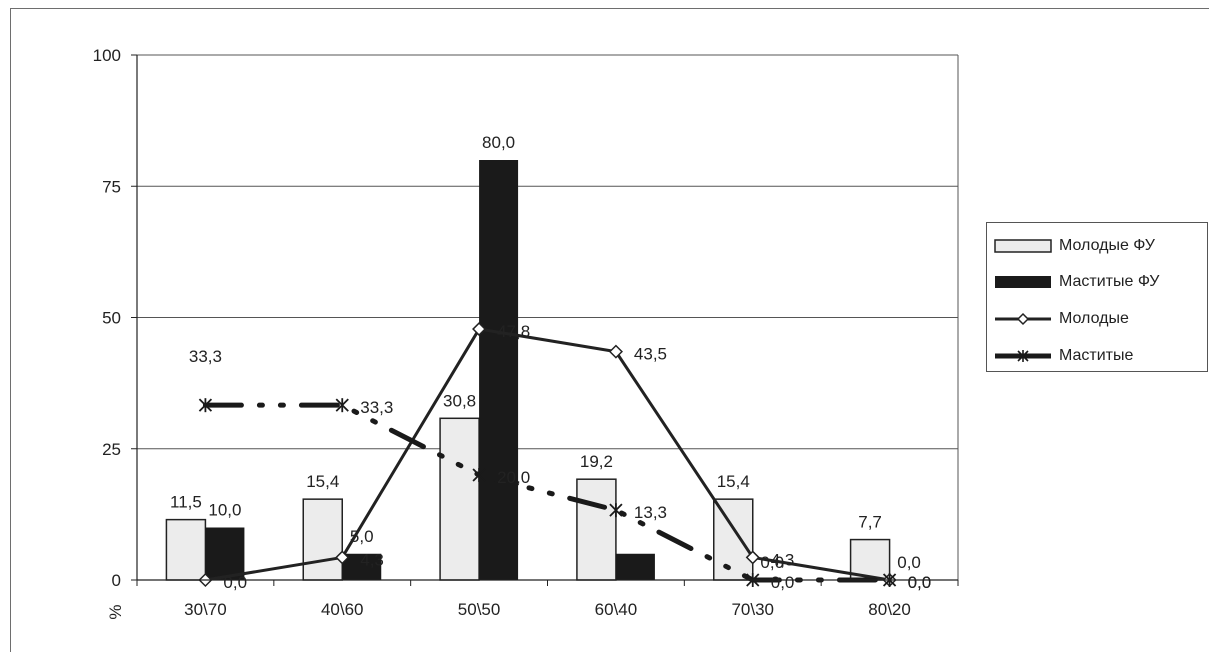 Image resolution: width=1209 pixels, height=652 pixels. I want to click on data-label-young: 47,8, so click(513, 331).